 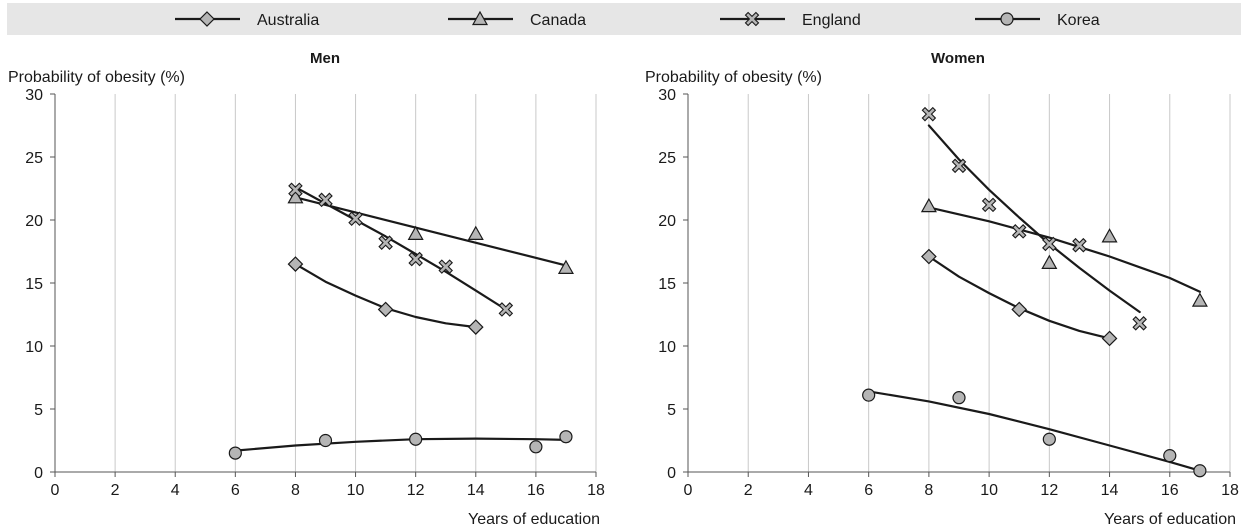 I want to click on legend-marker-circle, so click(x=1007, y=19).